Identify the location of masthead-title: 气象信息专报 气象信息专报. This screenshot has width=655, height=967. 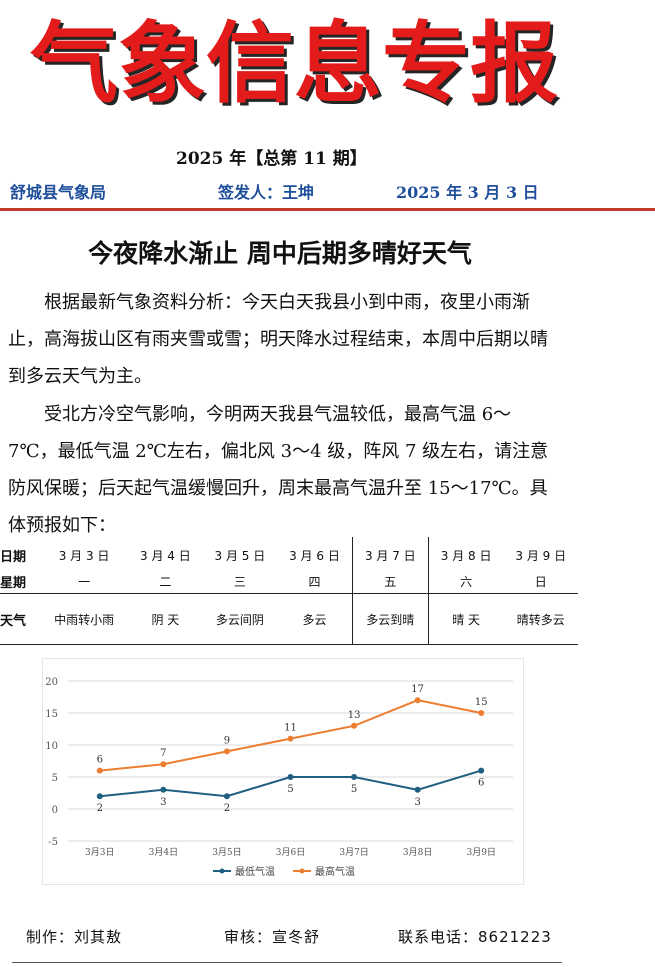
(295, 65).